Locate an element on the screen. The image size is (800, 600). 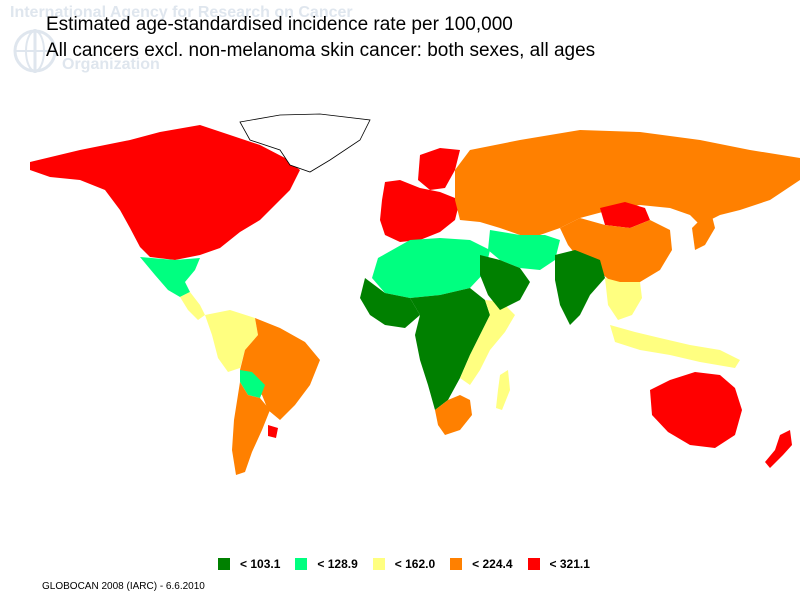
legend-label: < 128.9 is located at coordinates (337, 564).